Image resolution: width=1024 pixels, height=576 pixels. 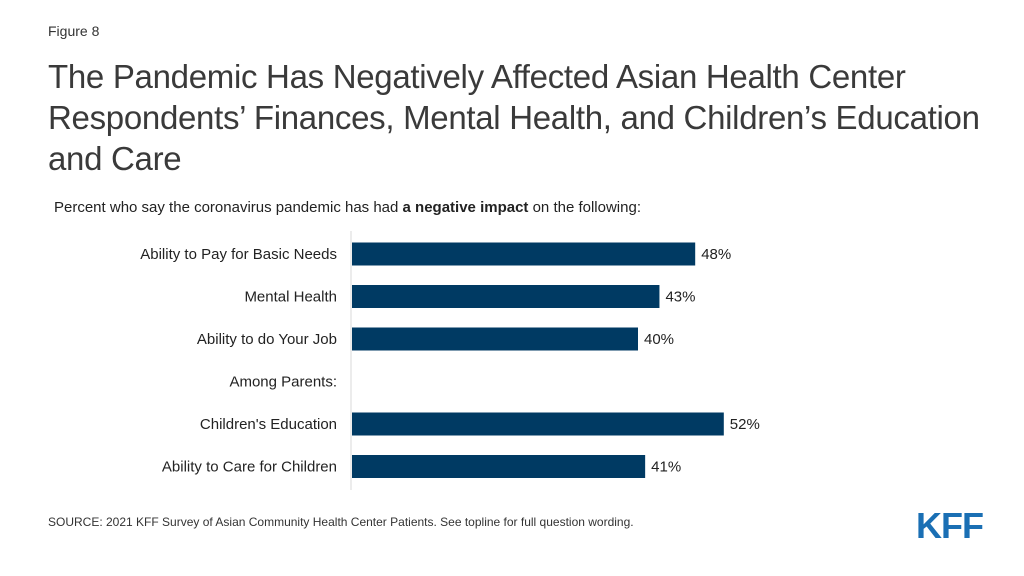 What do you see at coordinates (680, 297) in the screenshot?
I see `data-label: 43%` at bounding box center [680, 297].